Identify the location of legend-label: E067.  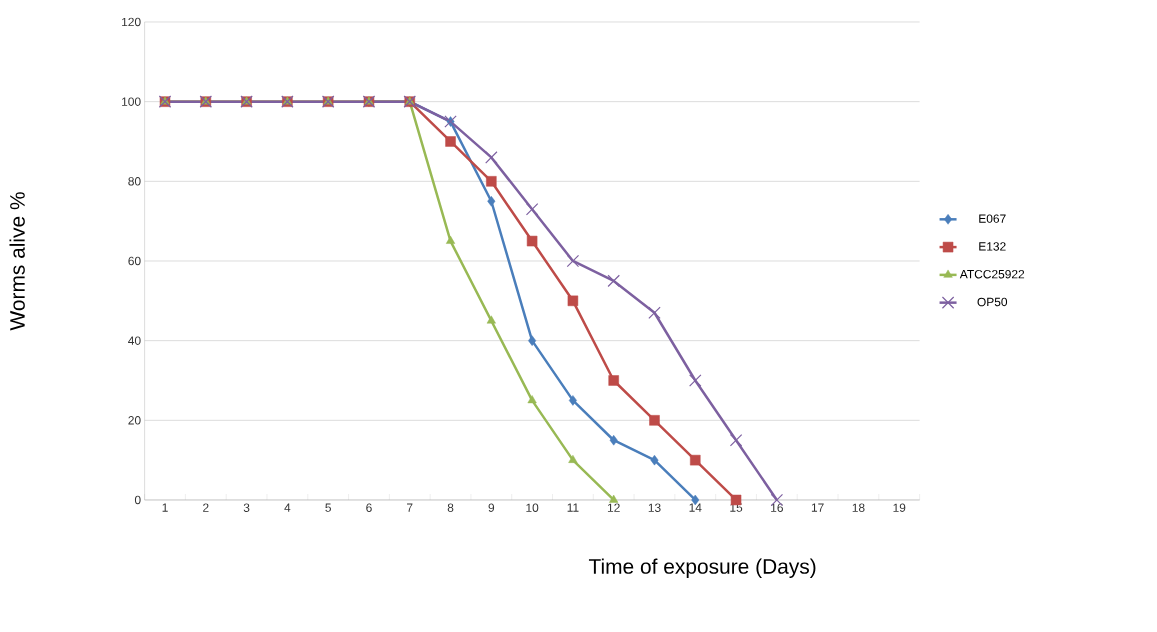
(992, 218).